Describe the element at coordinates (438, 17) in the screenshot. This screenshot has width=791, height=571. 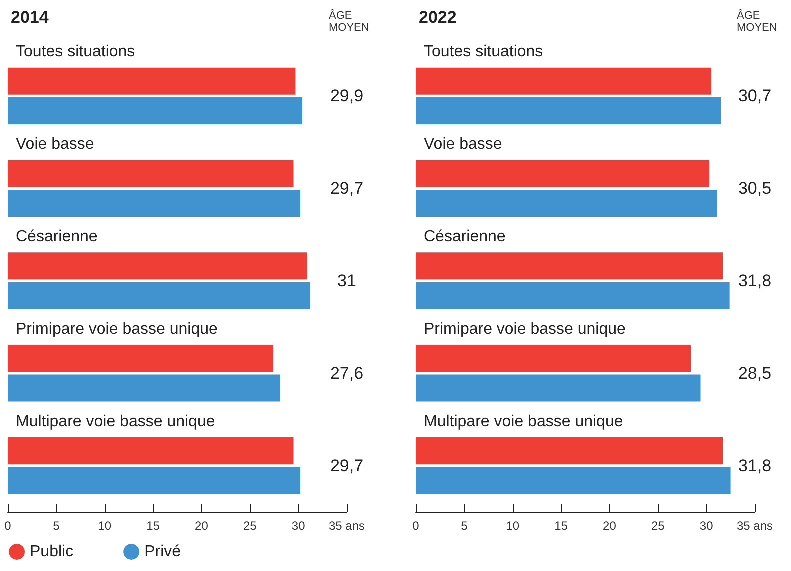
I see `chart-title: 2022` at that location.